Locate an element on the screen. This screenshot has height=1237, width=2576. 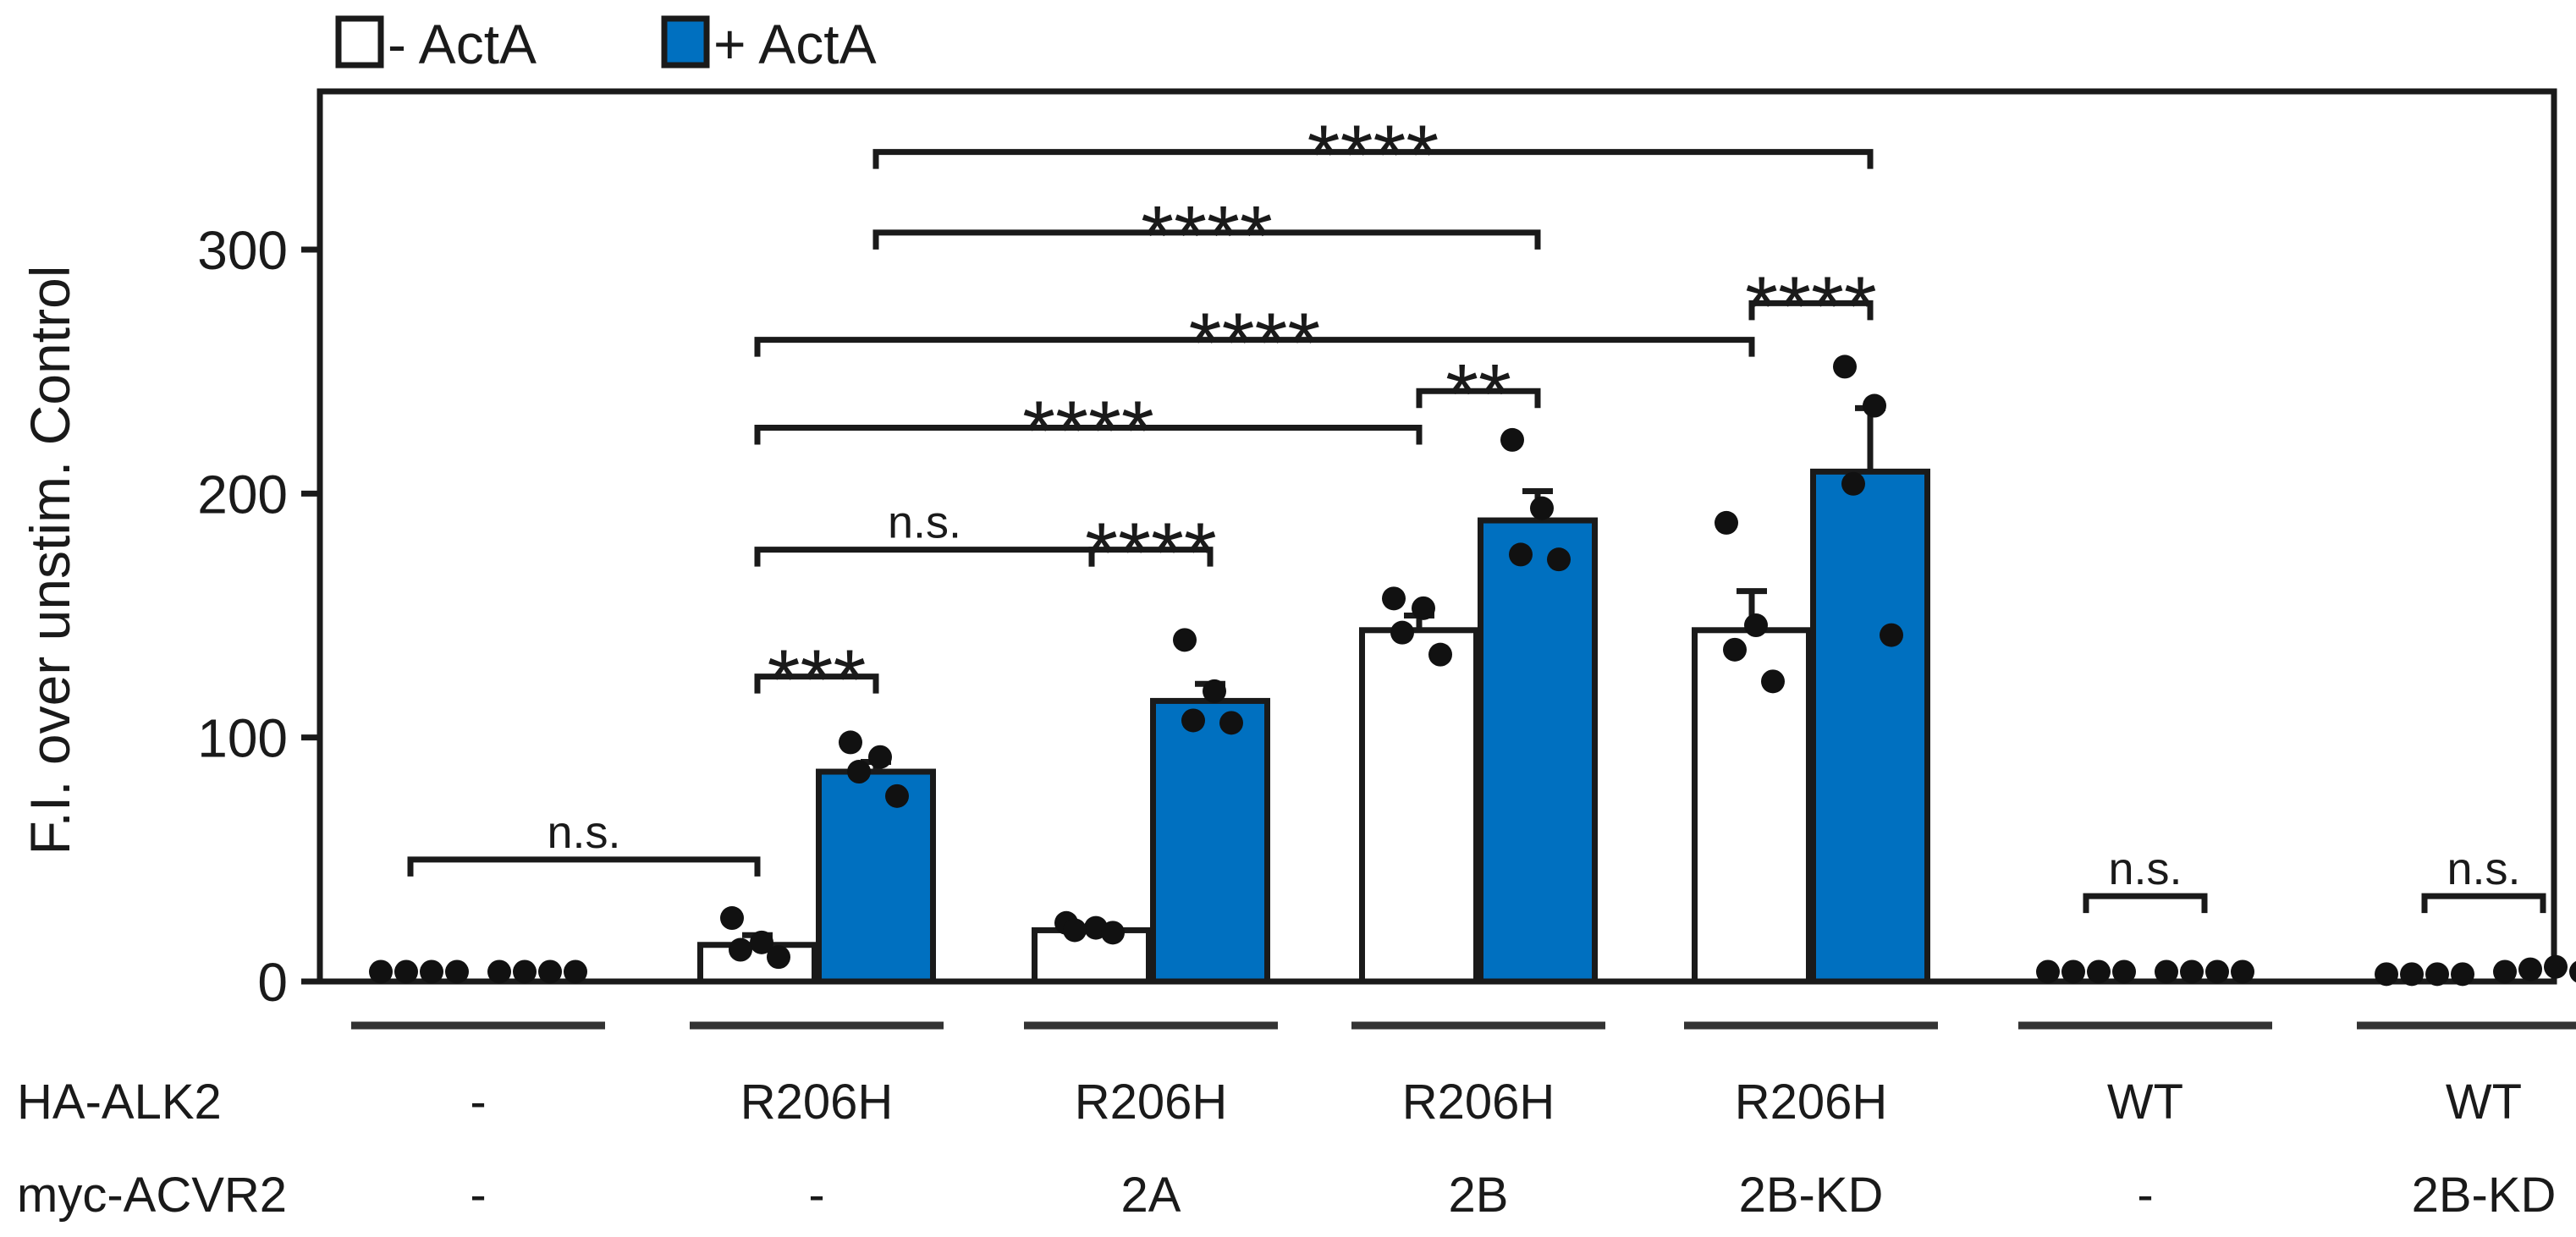
legend-label-minus-acta: - ActA is located at coordinates (462, 44).